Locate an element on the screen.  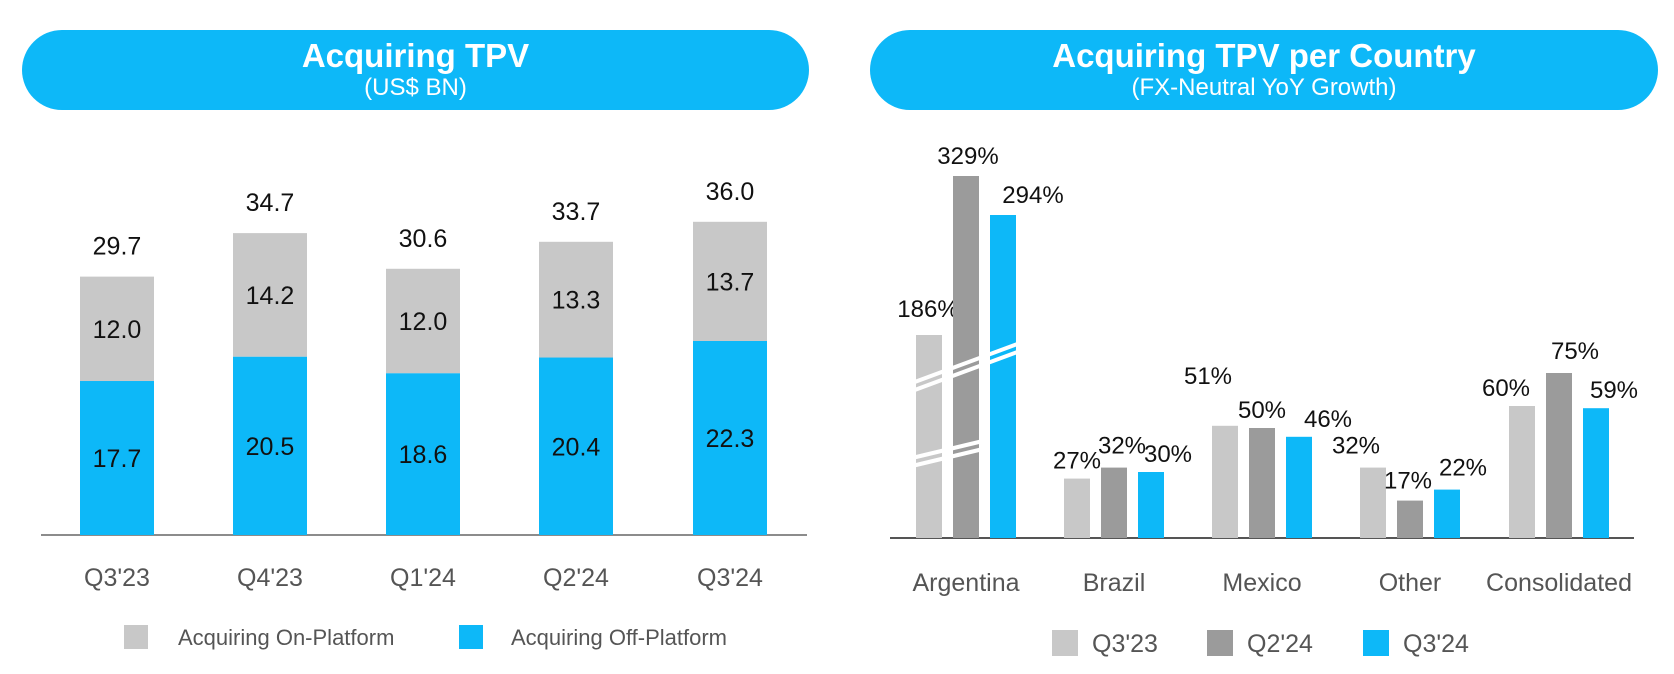
x-tick-label: Consolidated is located at coordinates (1559, 583).